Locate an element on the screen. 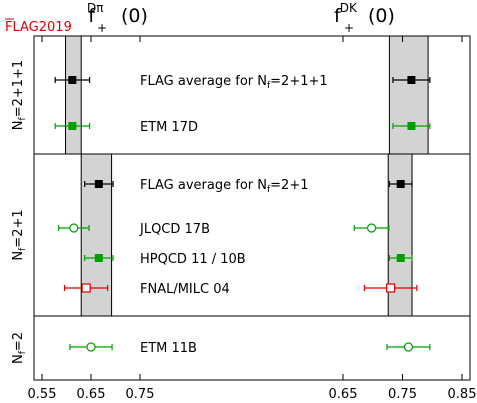 The height and width of the screenshot is (403, 477). tick-label-1-2: 0.85 is located at coordinates (462, 394).